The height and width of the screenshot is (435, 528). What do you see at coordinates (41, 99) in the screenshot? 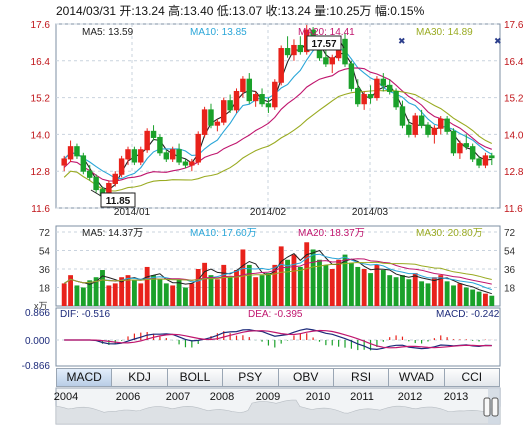
I see `price-y-tick-left: 15.2` at bounding box center [41, 99].